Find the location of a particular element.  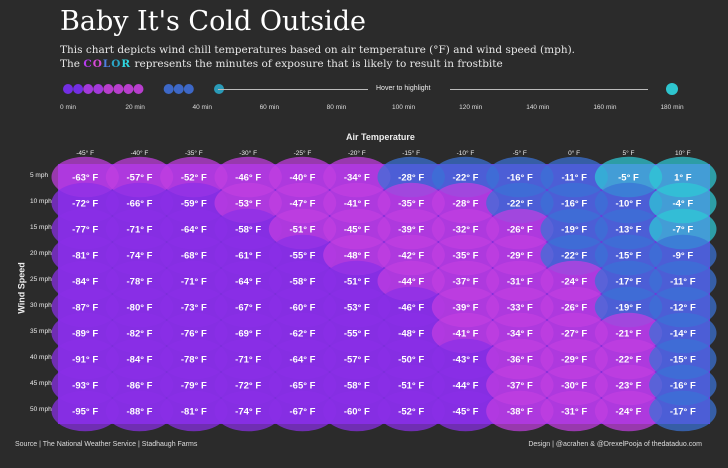

heatmap-cell-label: -68° F is located at coordinates (194, 256).